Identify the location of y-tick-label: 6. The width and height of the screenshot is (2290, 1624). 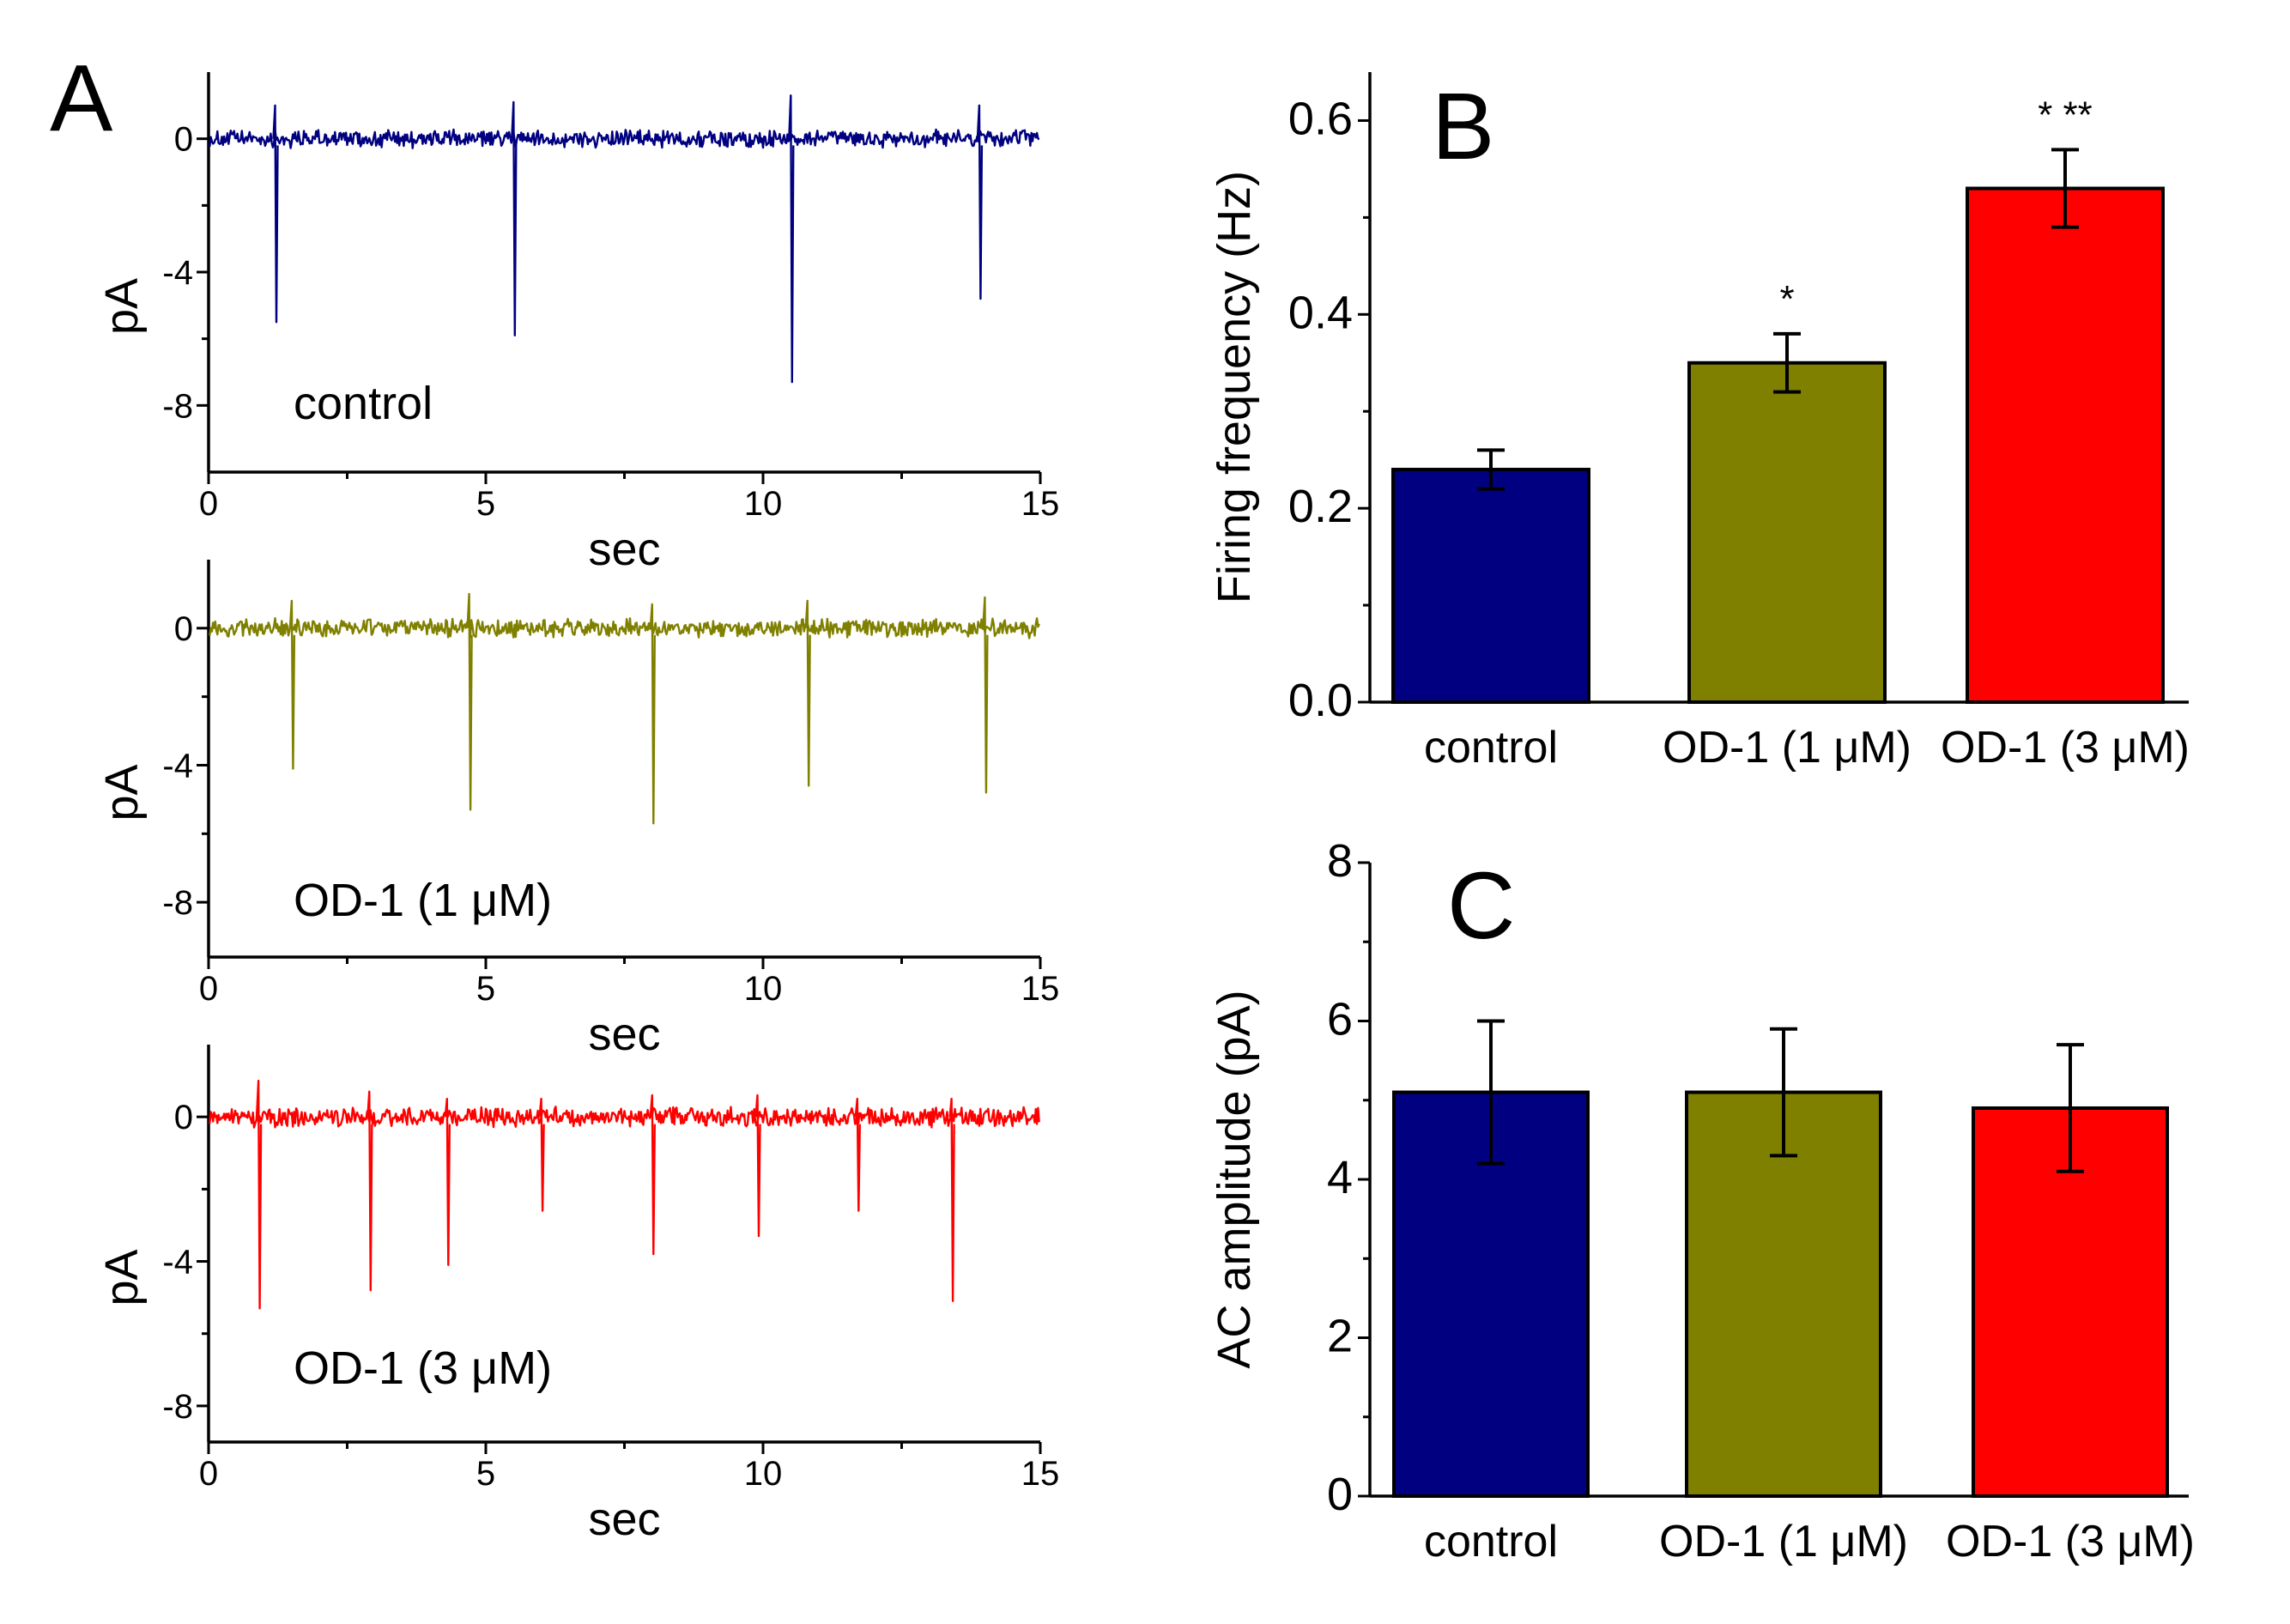
(1340, 1019).